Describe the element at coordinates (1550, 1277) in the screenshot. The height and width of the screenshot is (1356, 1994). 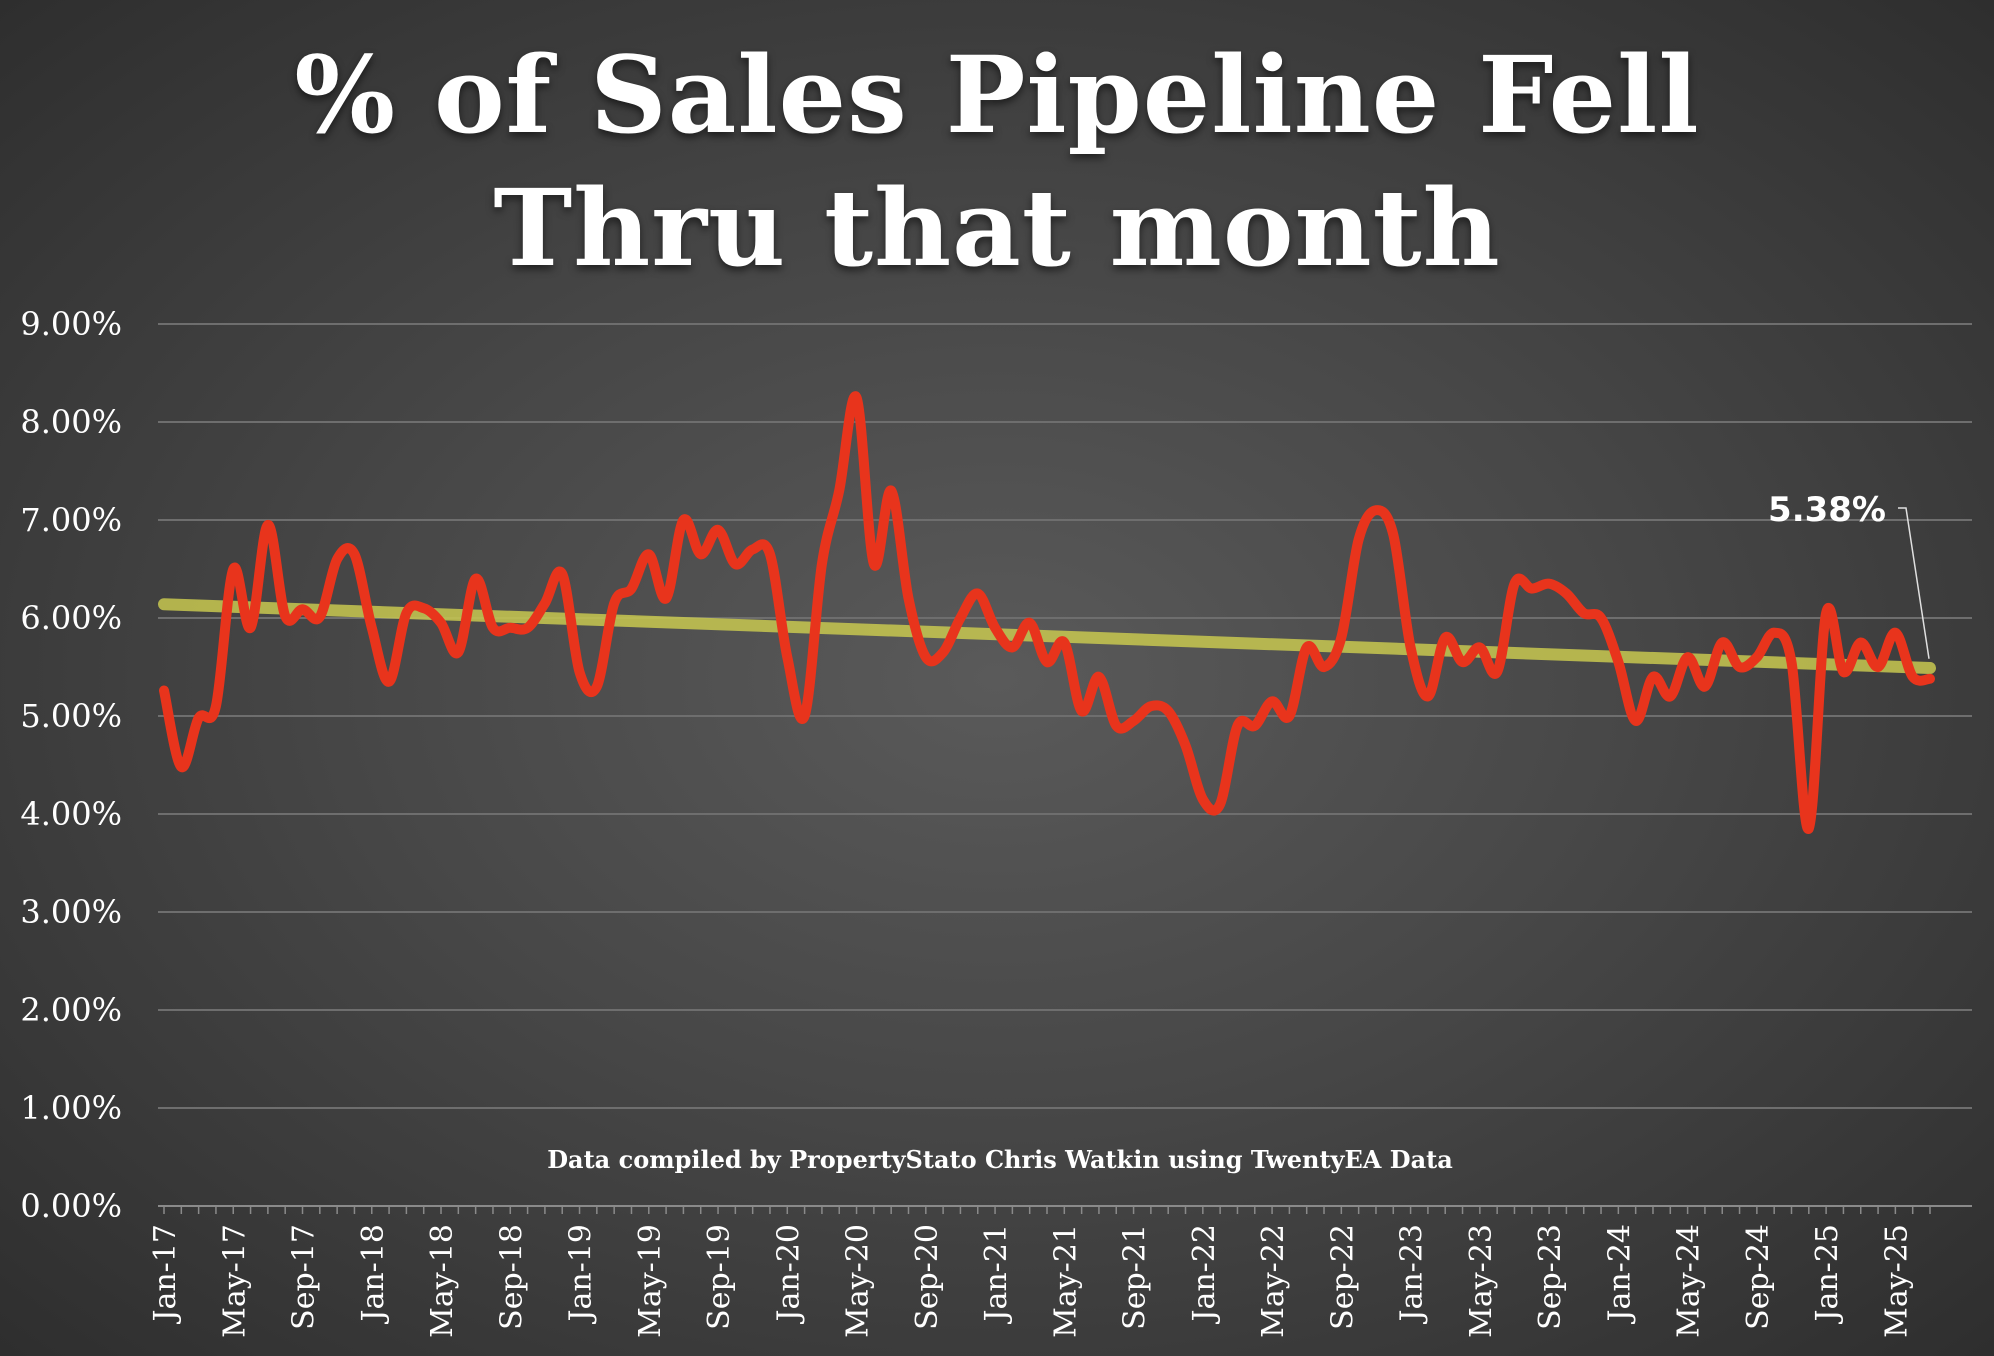
I see `x-tick-label: Sep-23` at that location.